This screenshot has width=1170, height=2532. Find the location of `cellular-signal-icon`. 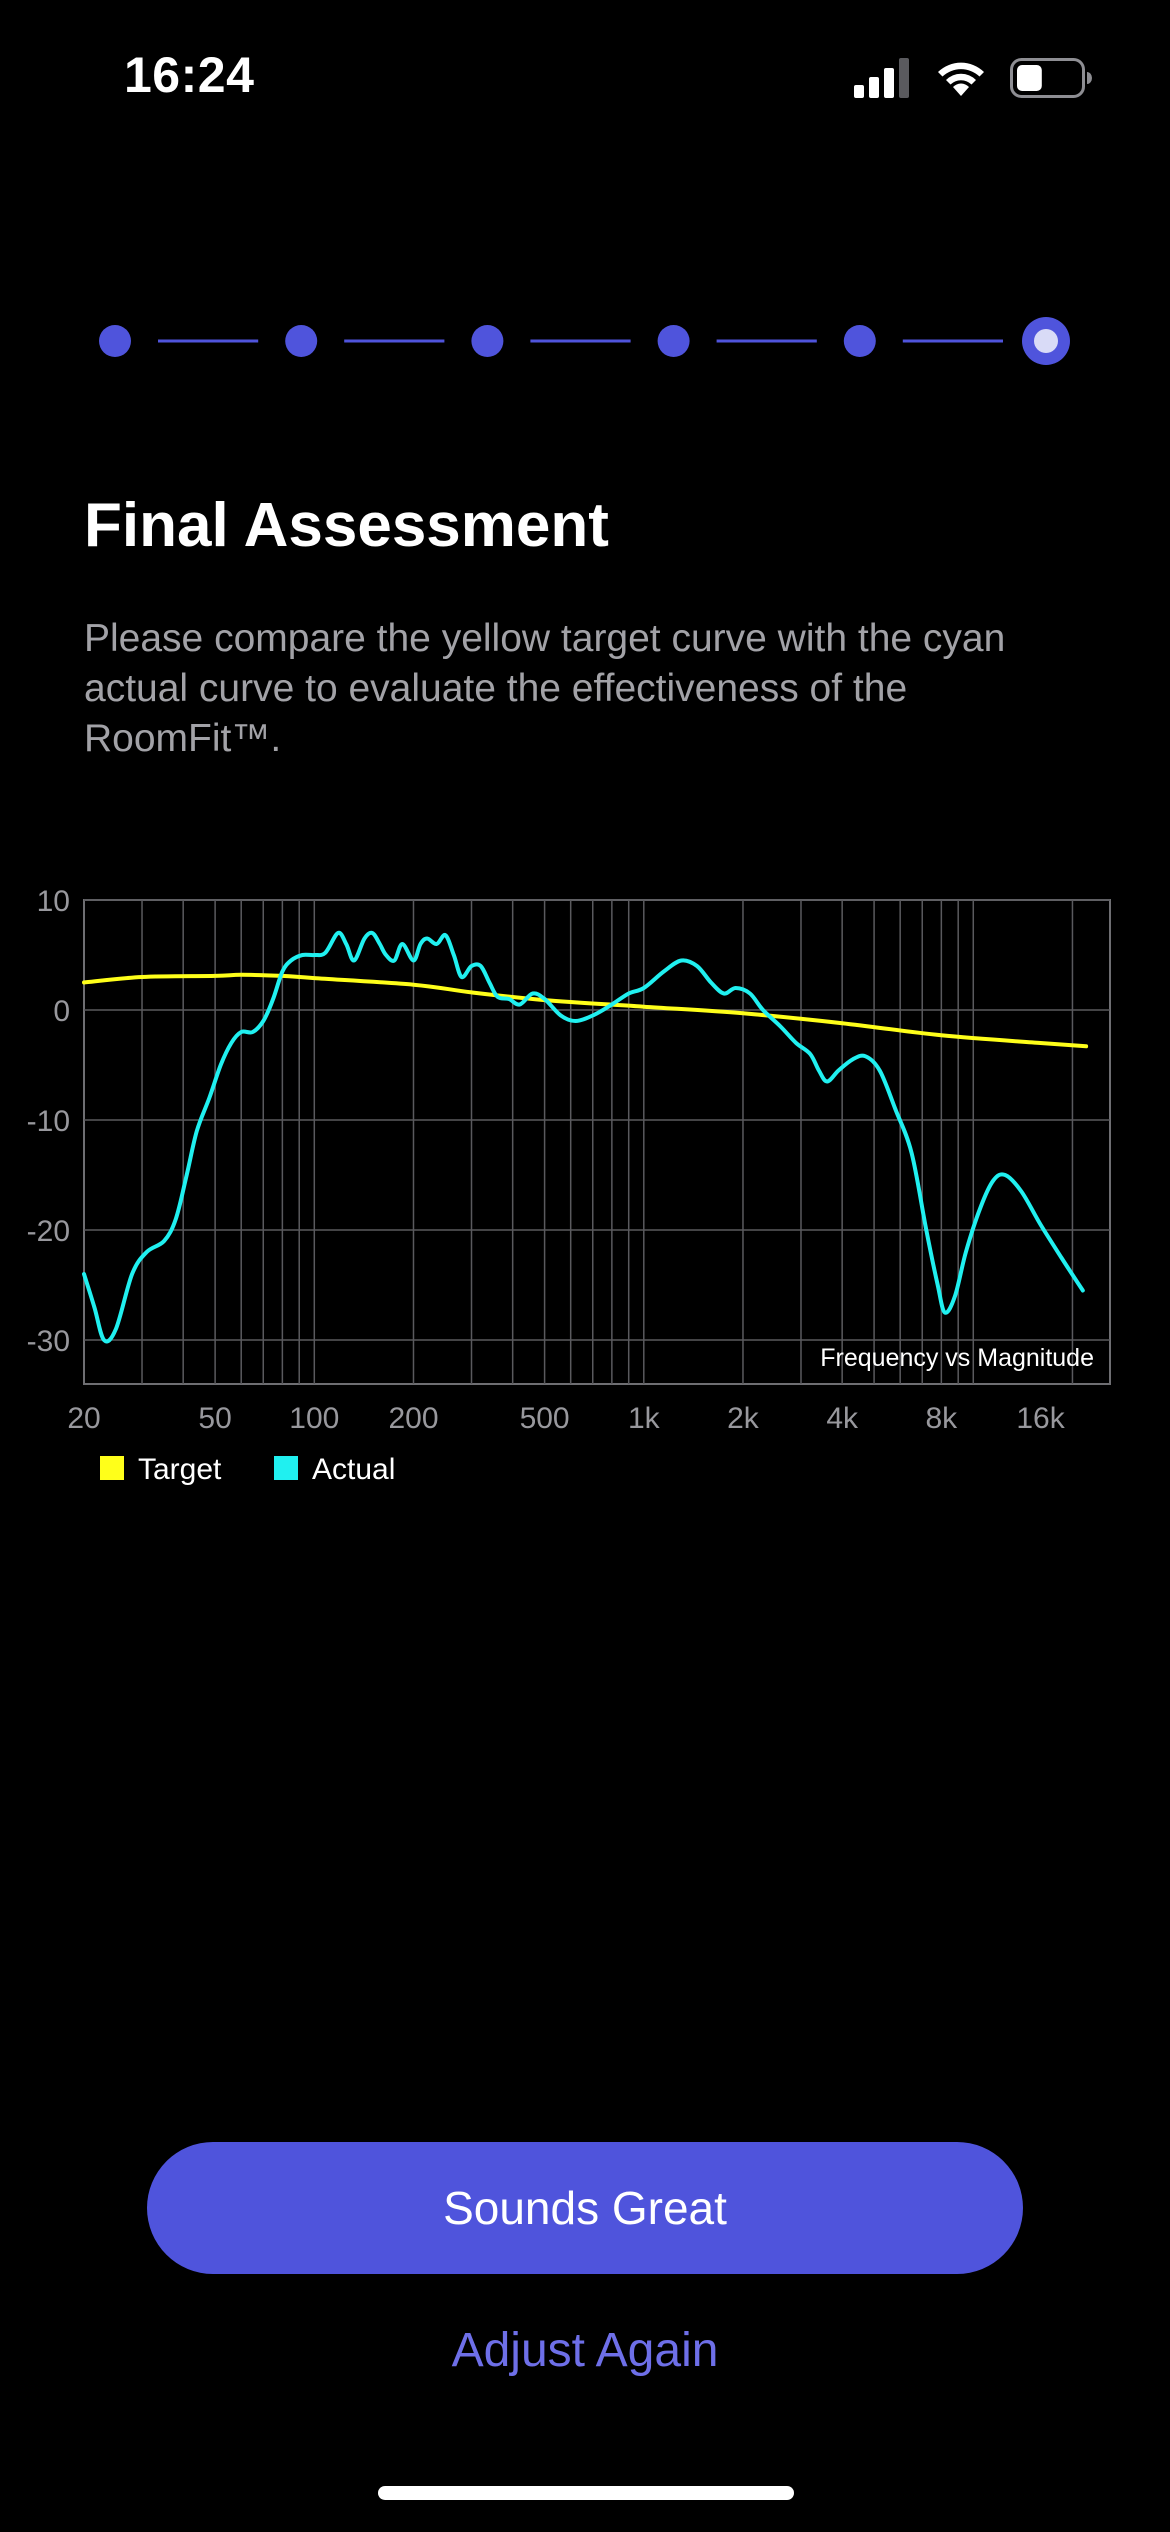

cellular-signal-icon is located at coordinates (881, 78).